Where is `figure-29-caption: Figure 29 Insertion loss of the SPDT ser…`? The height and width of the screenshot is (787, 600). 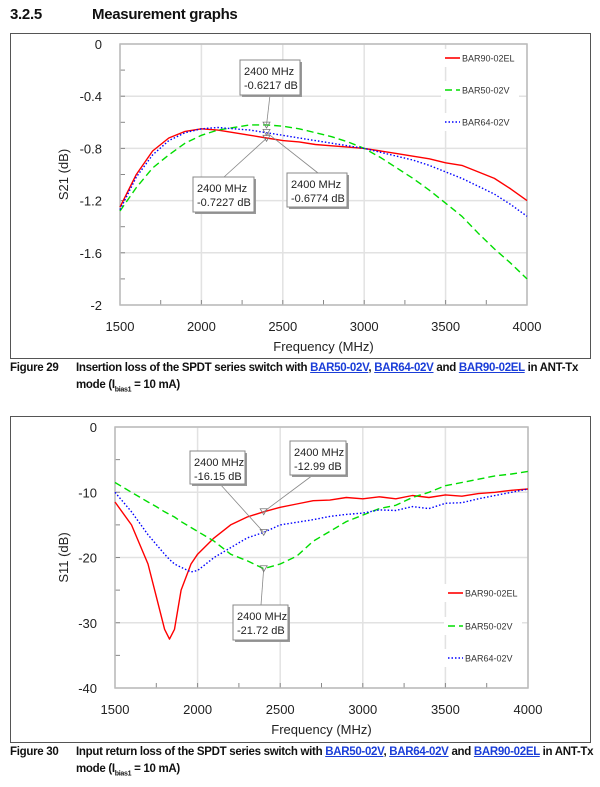
figure-29-caption: Figure 29 Insertion loss of the SPDT ser… is located at coordinates (294, 376).